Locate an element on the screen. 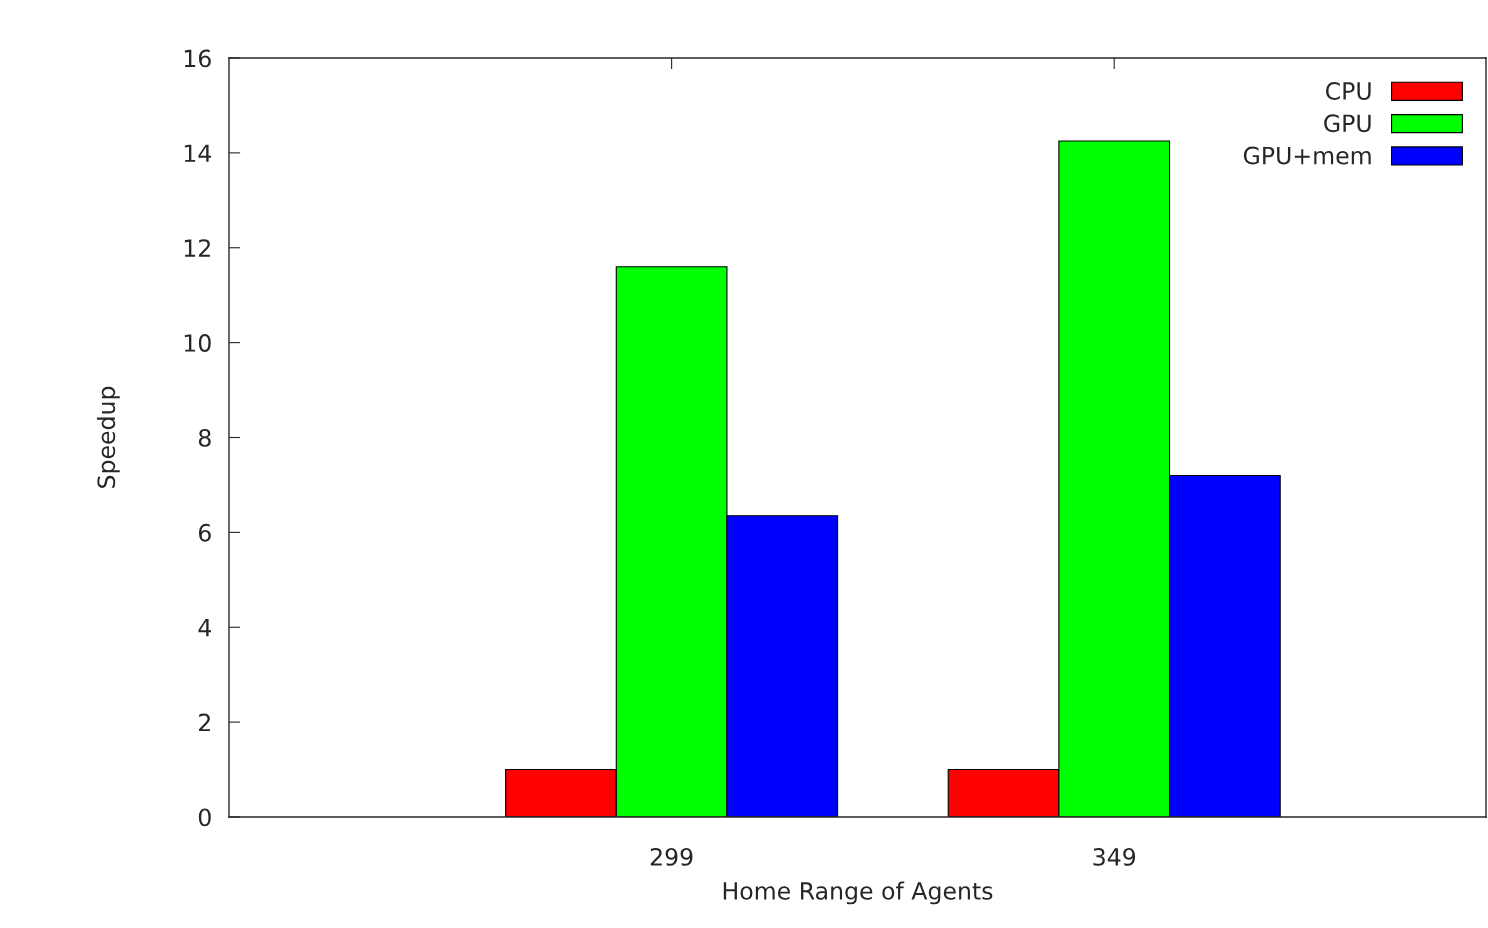 This screenshot has width=1488, height=928. y-tick-label: 8 is located at coordinates (204, 437).